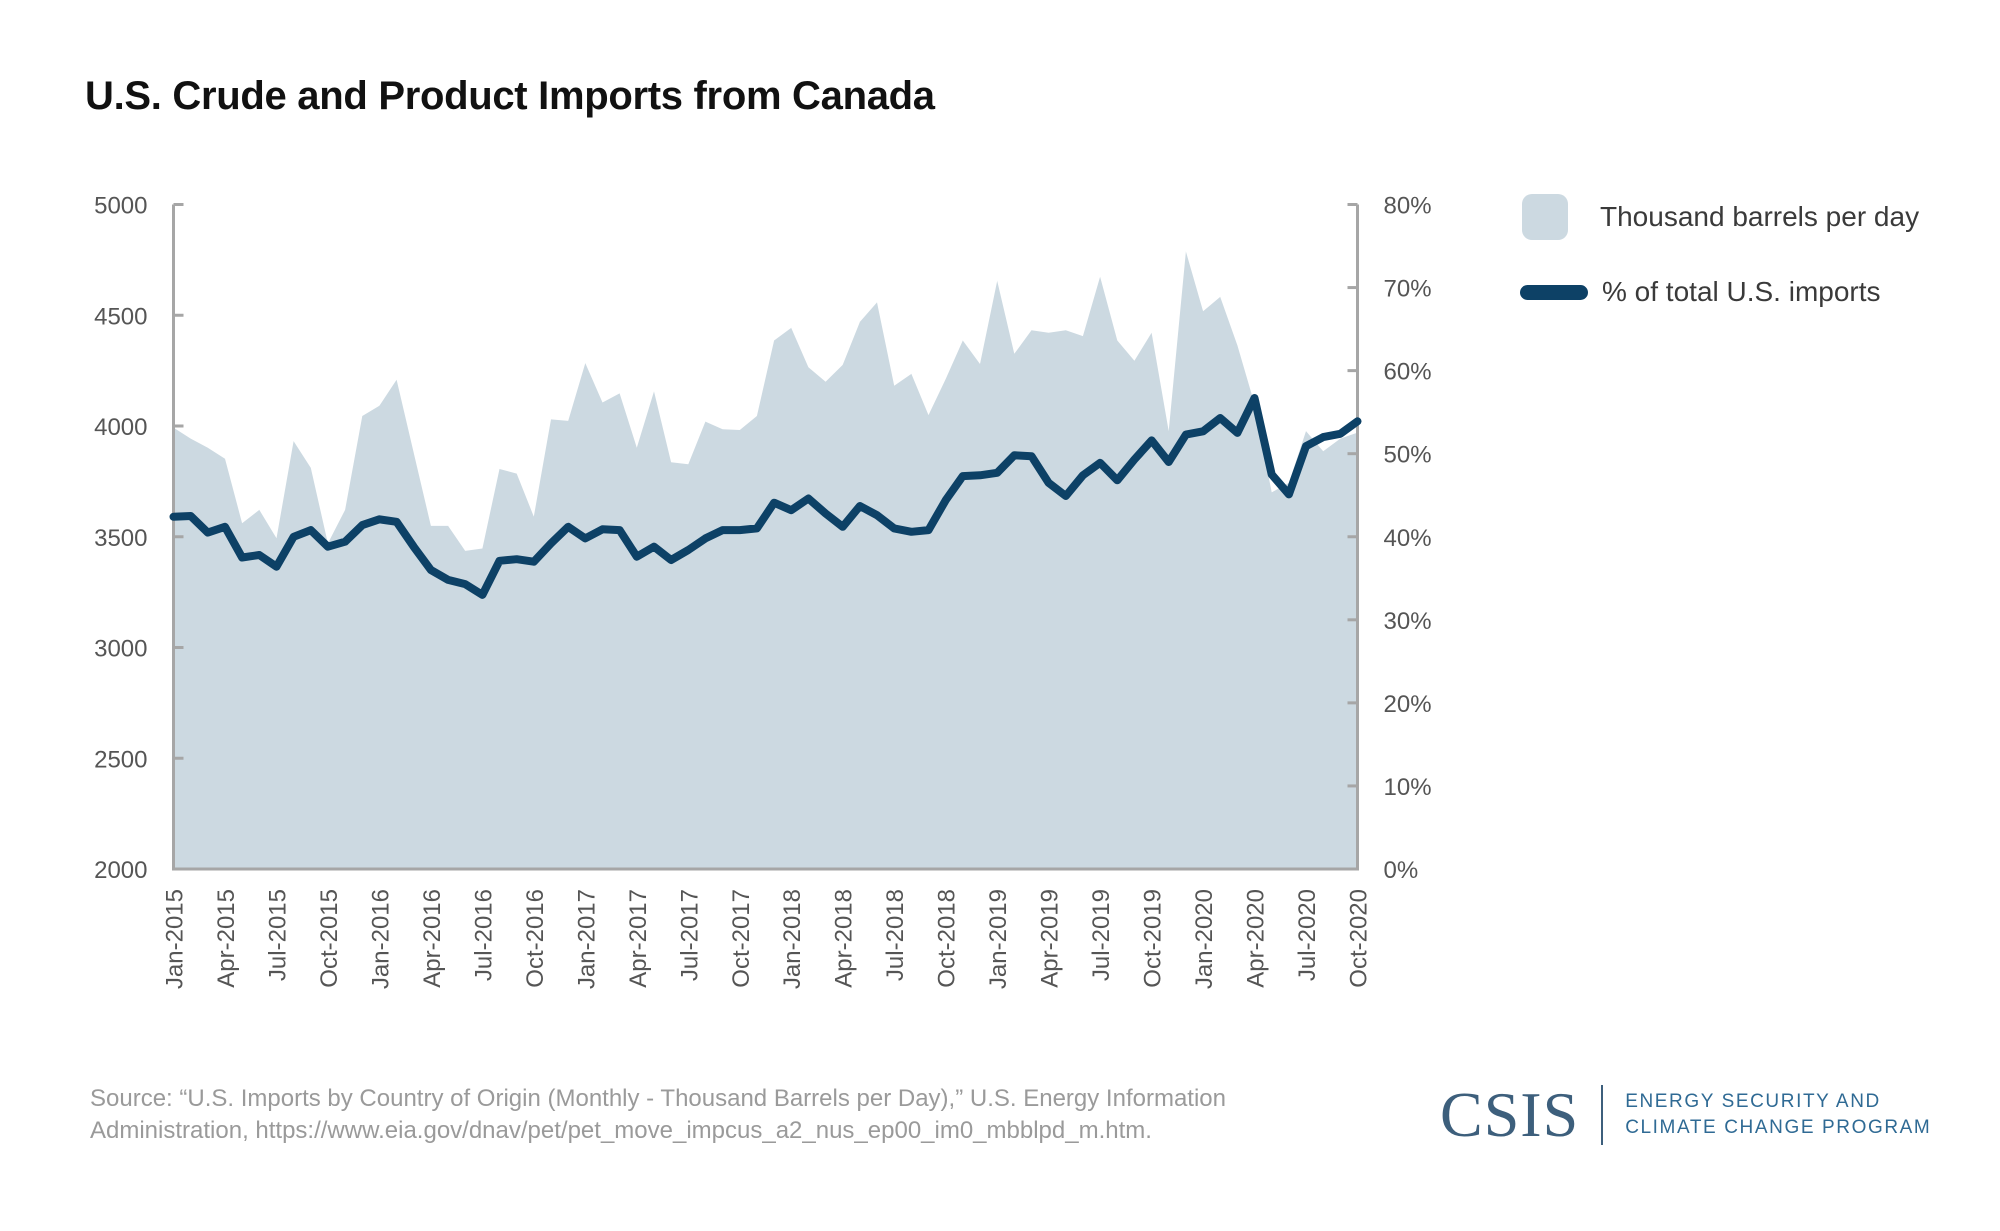  I want to click on legend-label: Thousand barrels per day, so click(1760, 216).